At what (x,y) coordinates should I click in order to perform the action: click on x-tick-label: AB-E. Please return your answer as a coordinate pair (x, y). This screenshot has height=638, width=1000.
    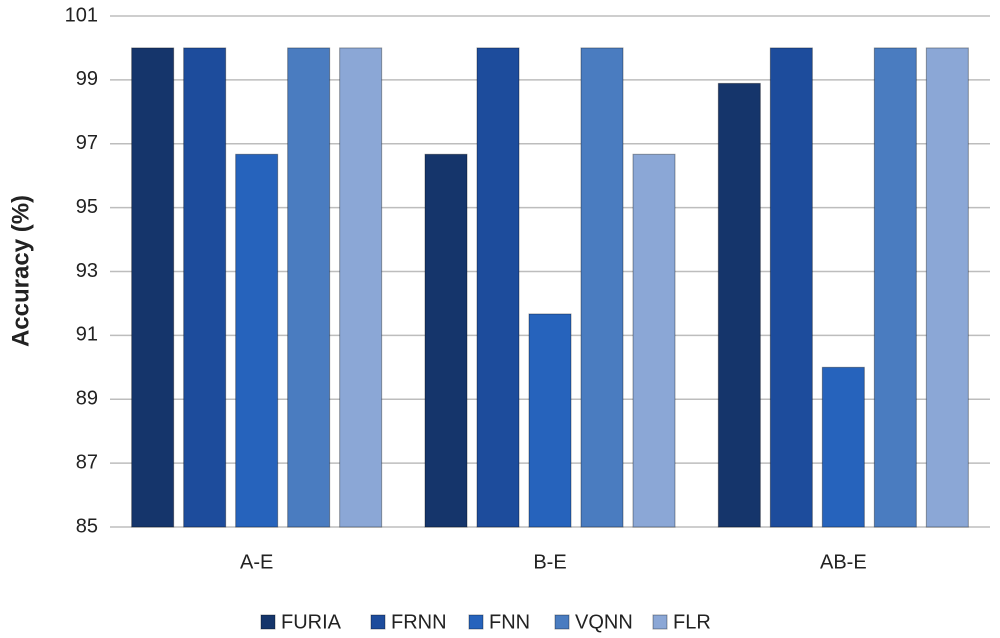
    Looking at the image, I should click on (843, 562).